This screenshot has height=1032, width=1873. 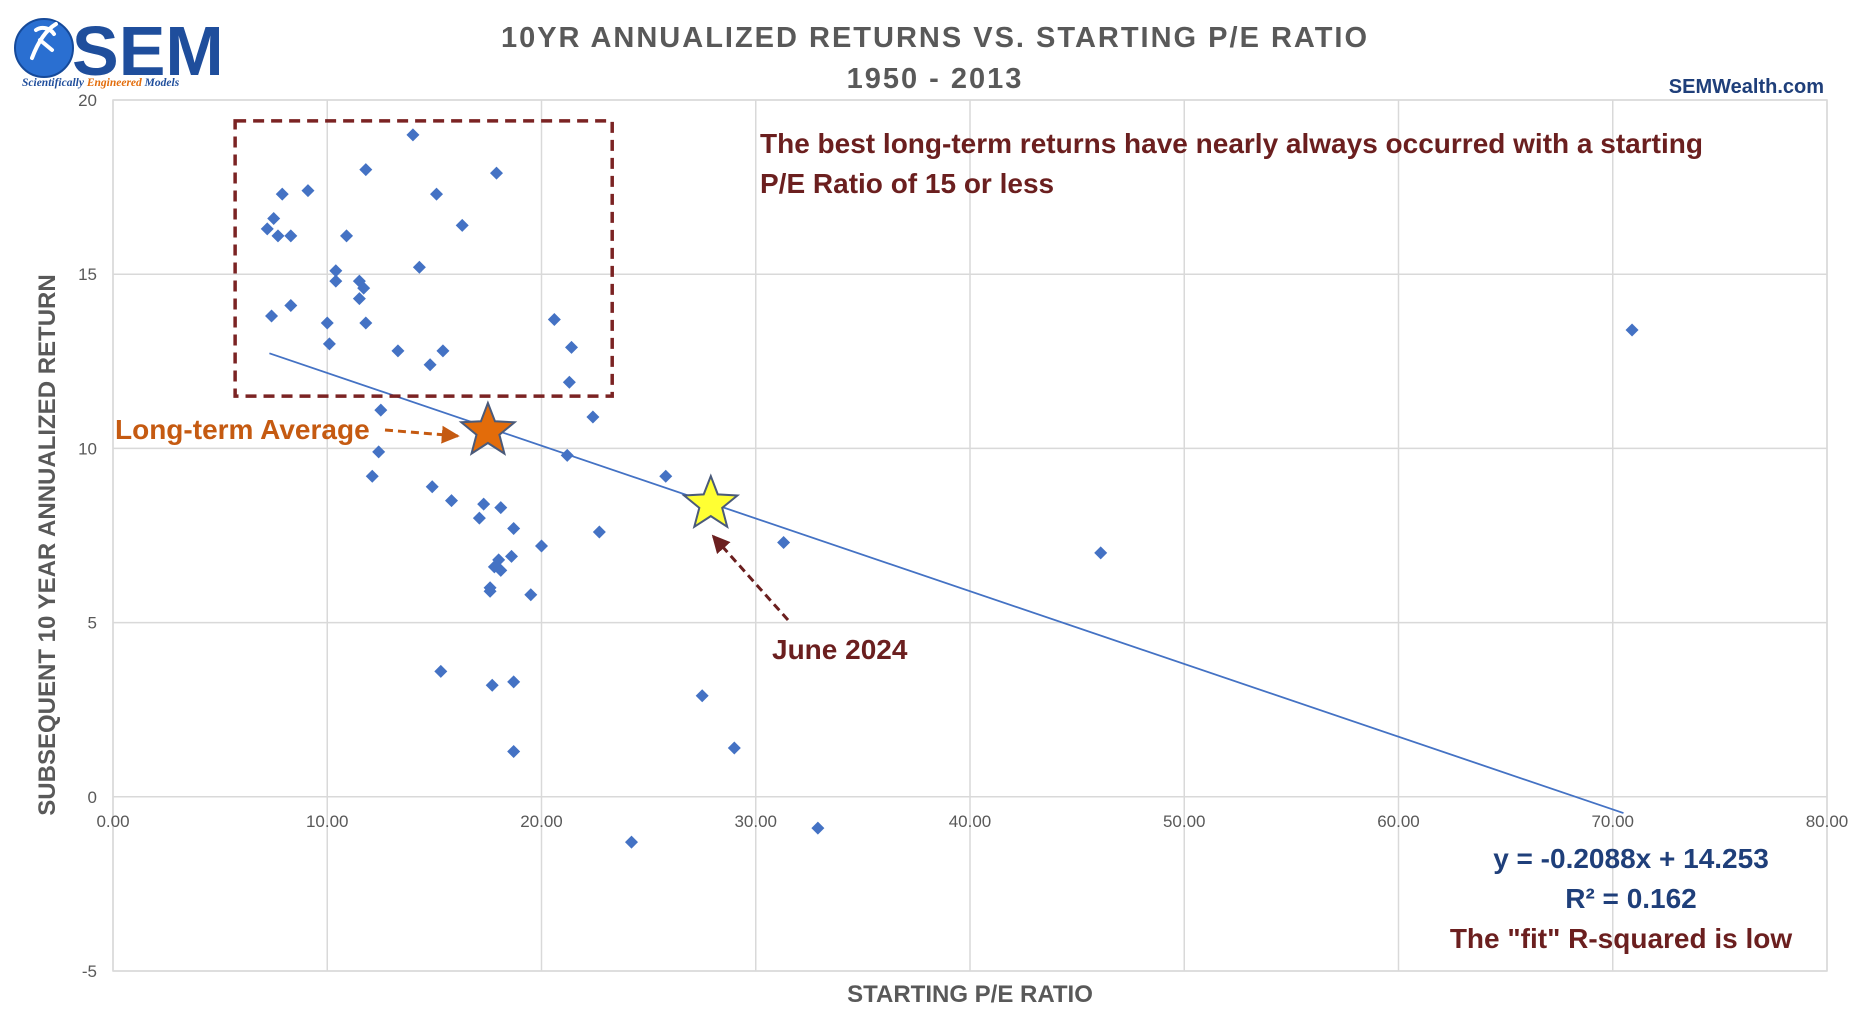 I want to click on x-tick-label: 50.00, so click(x=1184, y=821).